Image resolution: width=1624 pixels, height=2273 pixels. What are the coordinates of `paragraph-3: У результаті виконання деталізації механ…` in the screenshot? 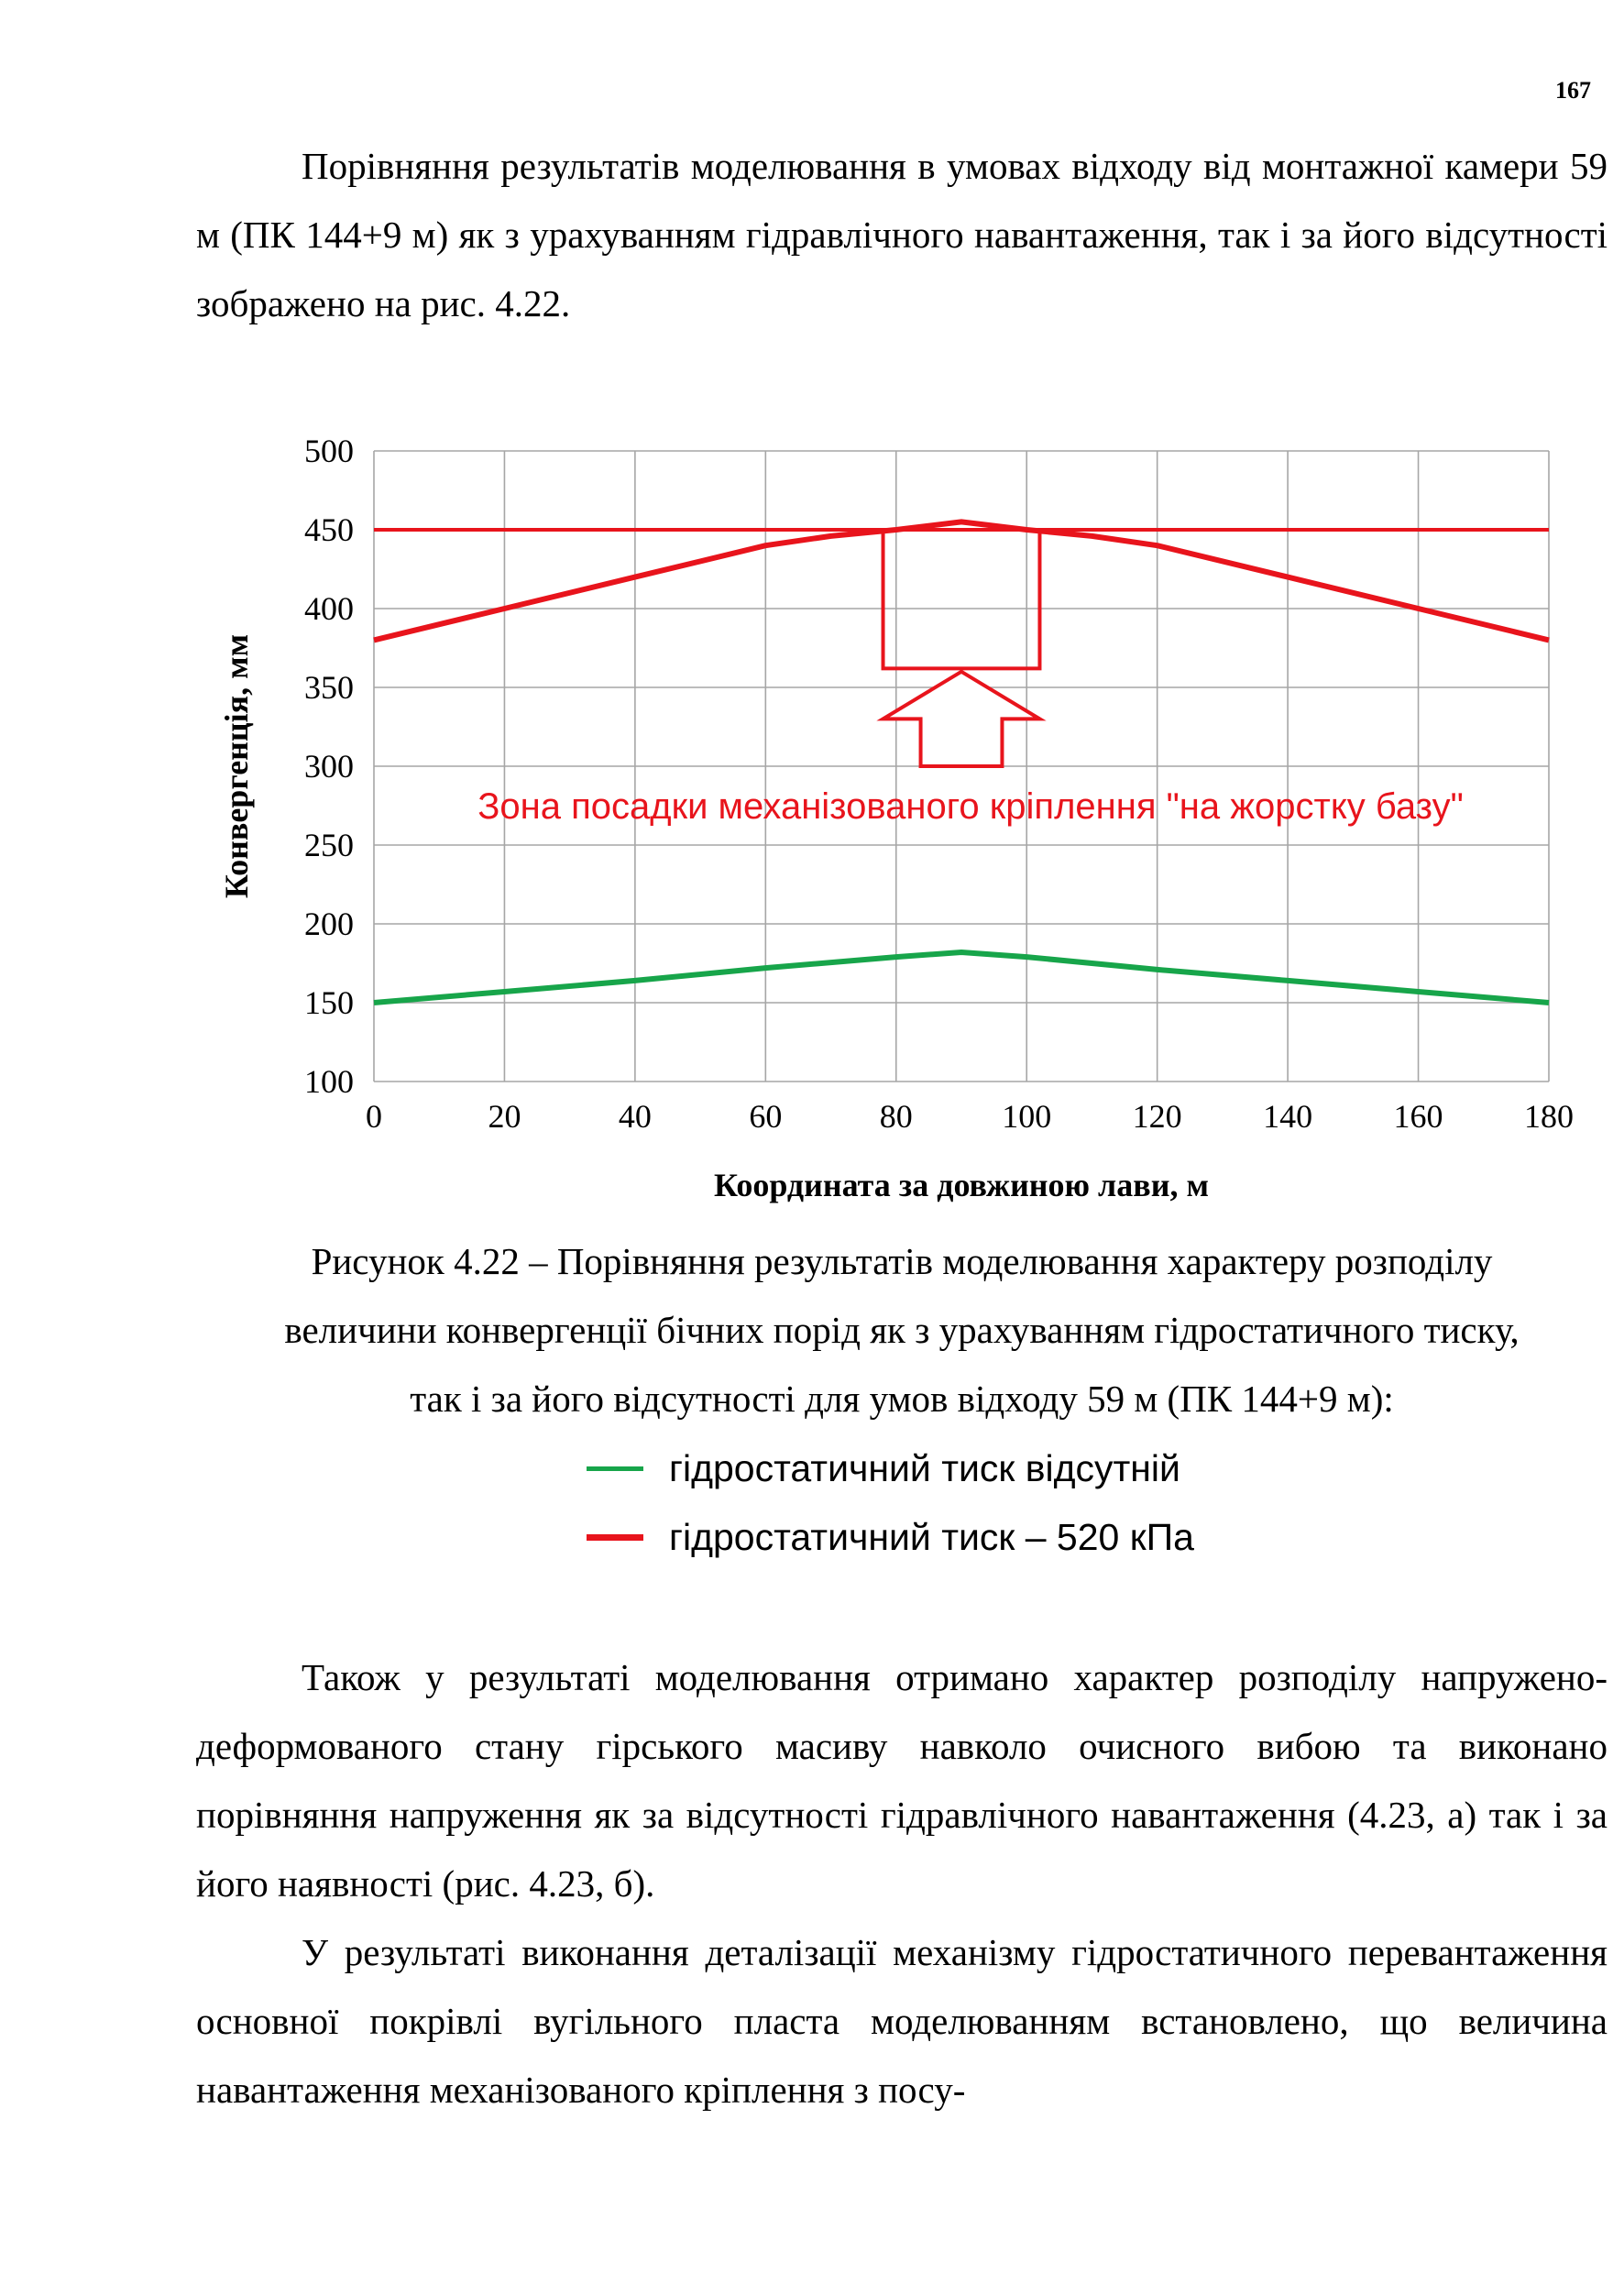 It's located at (902, 2021).